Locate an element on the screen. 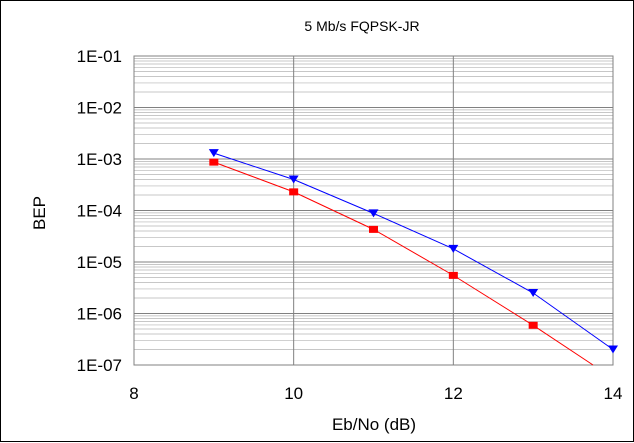 The height and width of the screenshot is (443, 634). y-tick-label: 1E-05 is located at coordinates (99, 262).